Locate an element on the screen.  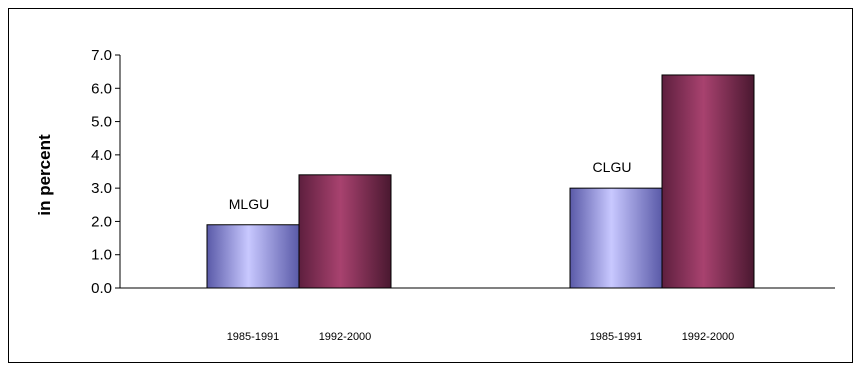
y-tick-label: 4.0 is located at coordinates (101, 155).